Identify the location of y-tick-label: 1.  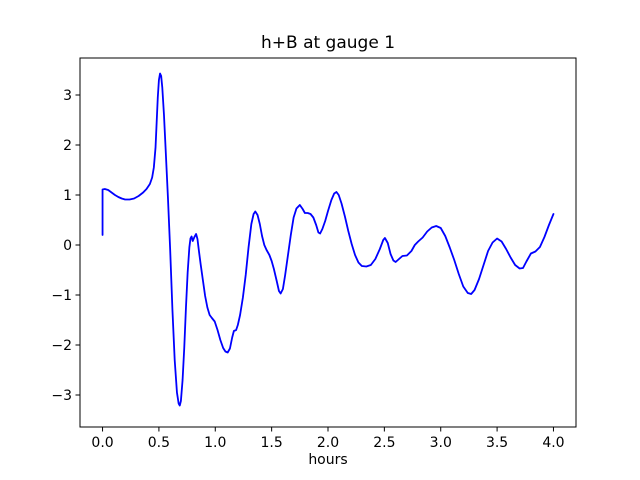
(67, 196).